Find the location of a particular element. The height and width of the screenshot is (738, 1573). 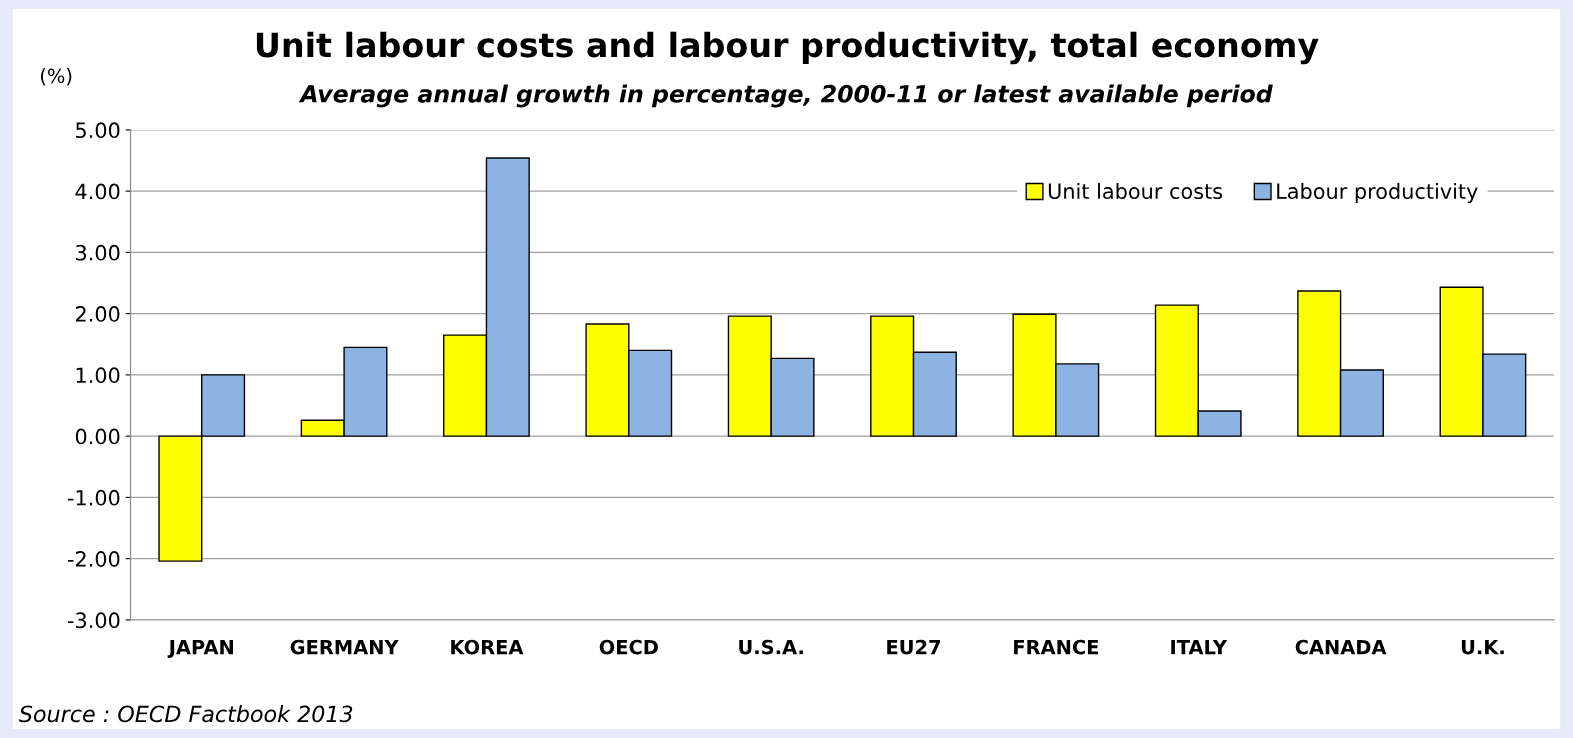

legend-label: Labour productivity is located at coordinates (1377, 193).